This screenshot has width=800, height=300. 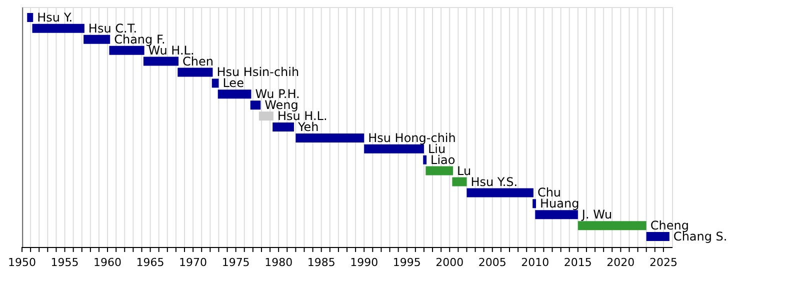 I want to click on x-tick-label: 1955, so click(x=64, y=262).